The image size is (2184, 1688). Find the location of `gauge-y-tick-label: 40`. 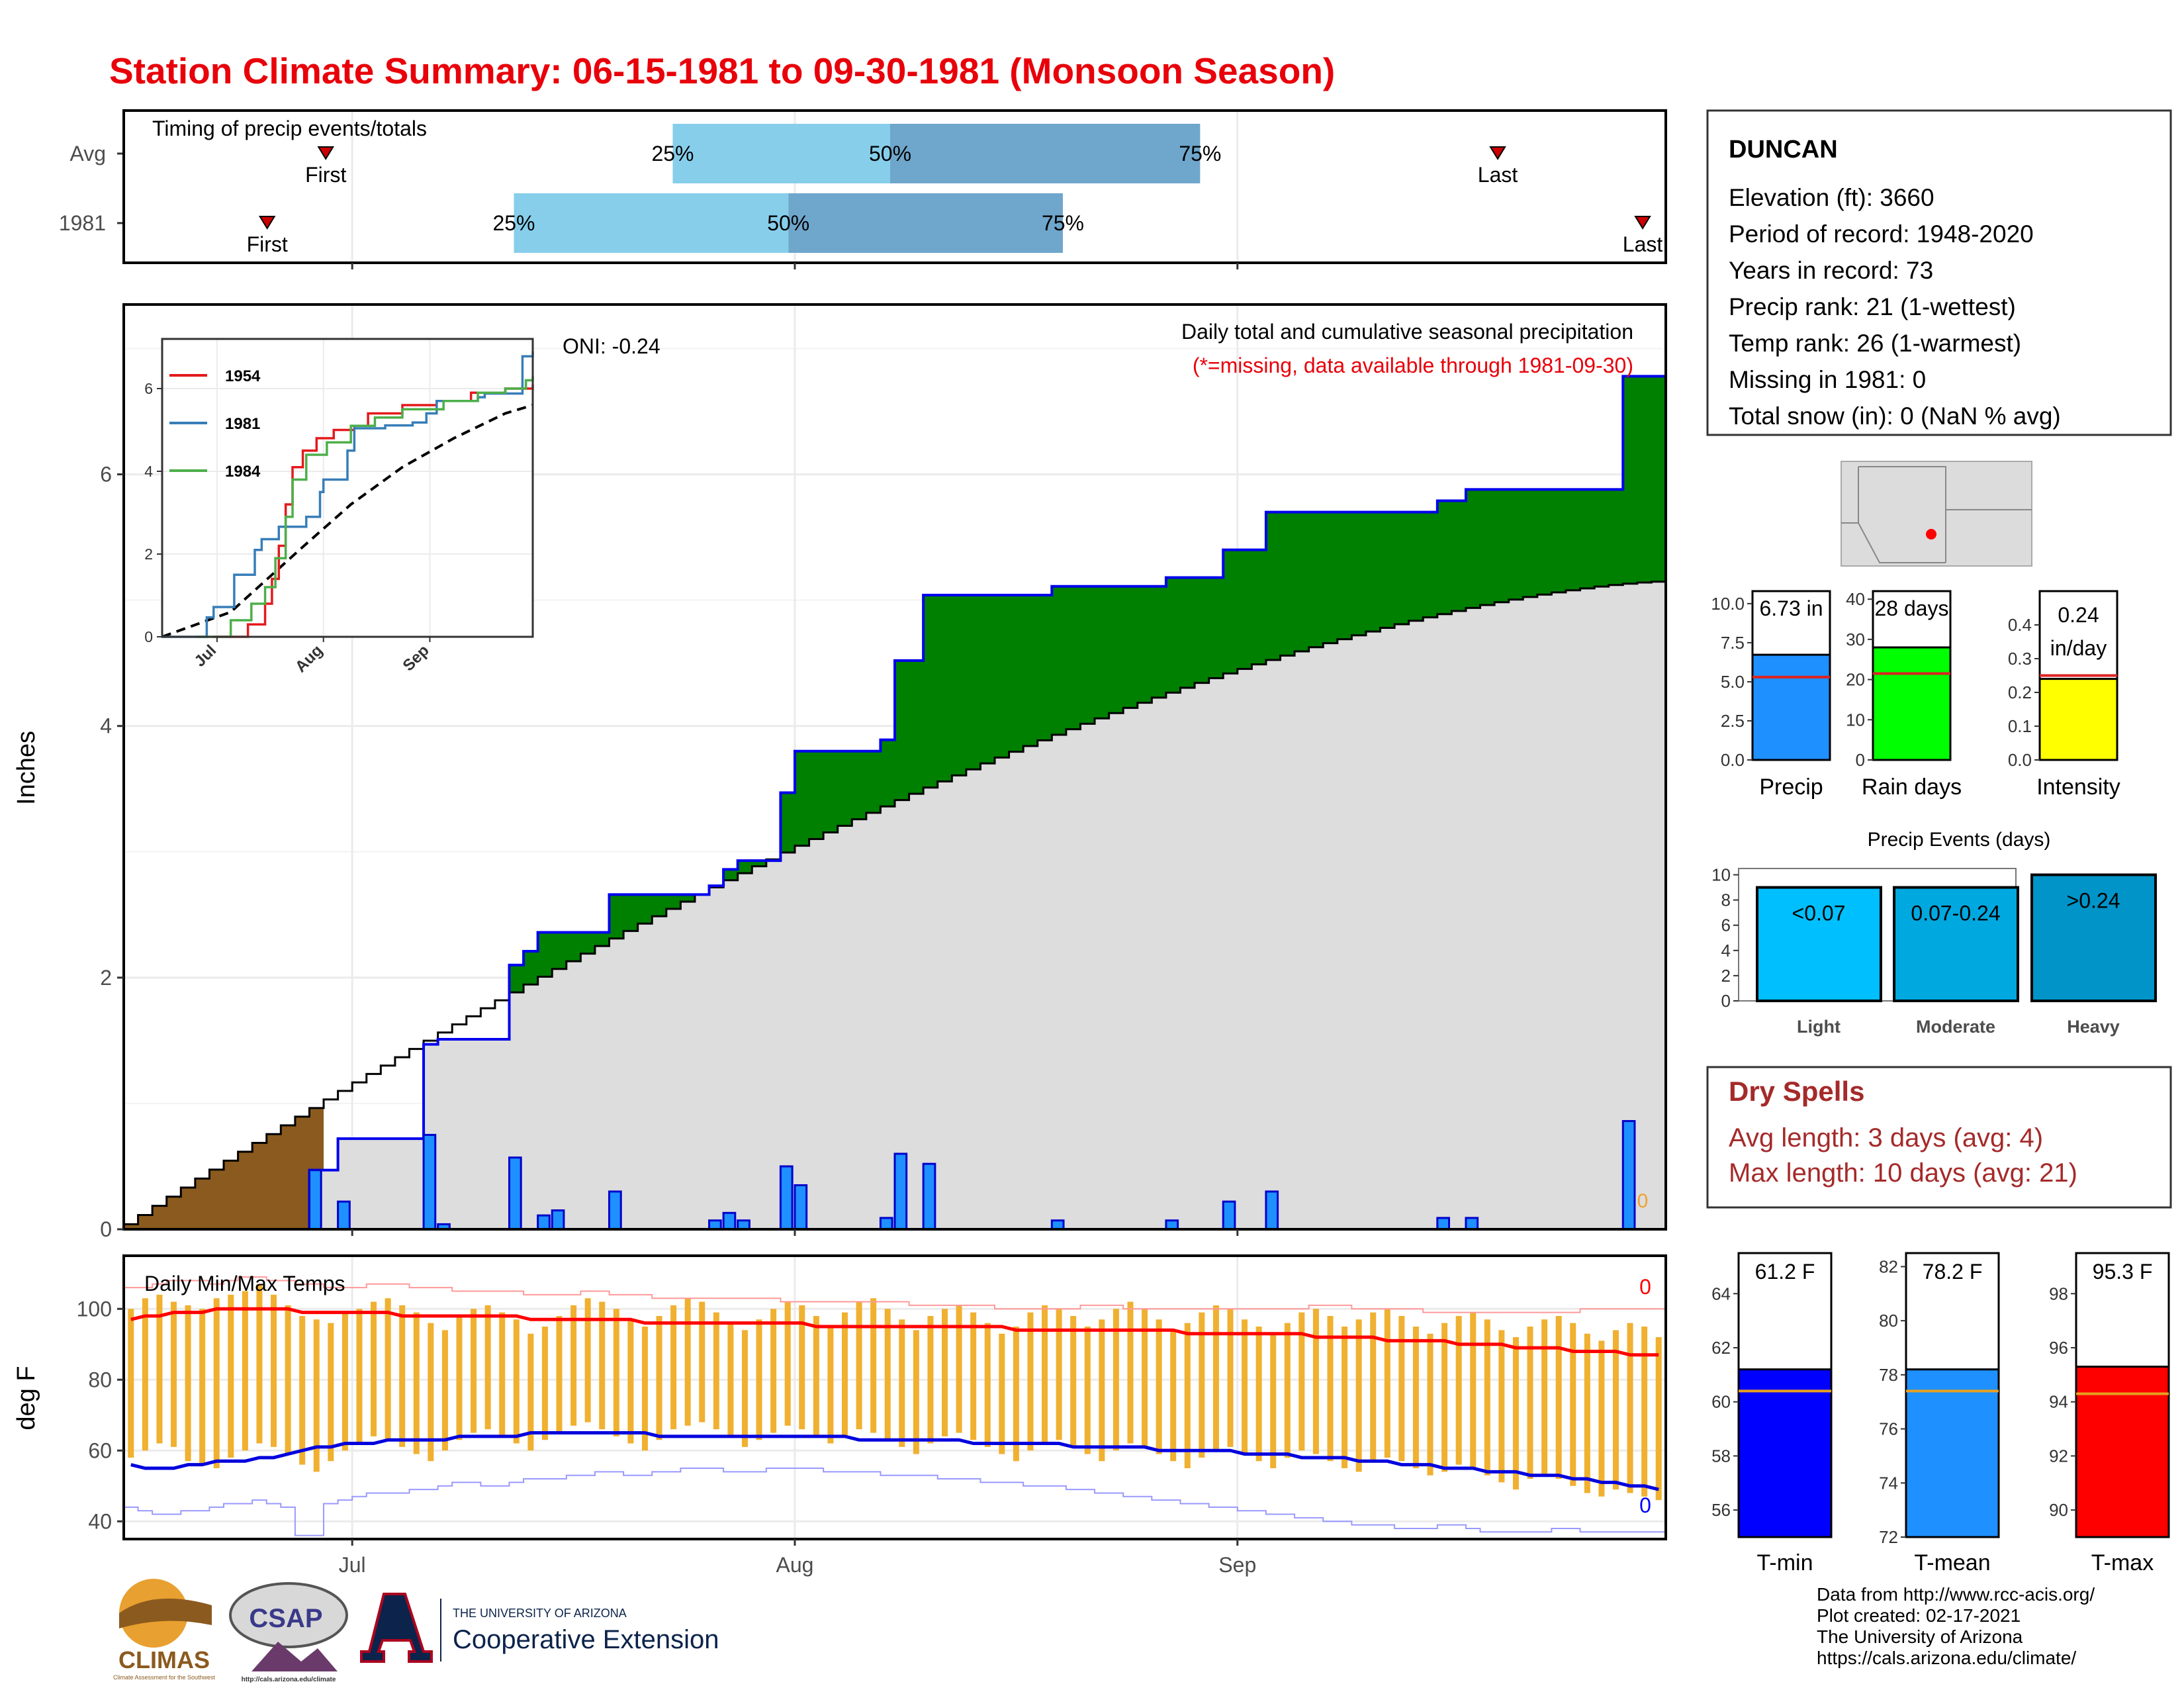

gauge-y-tick-label: 40 is located at coordinates (1855, 599).